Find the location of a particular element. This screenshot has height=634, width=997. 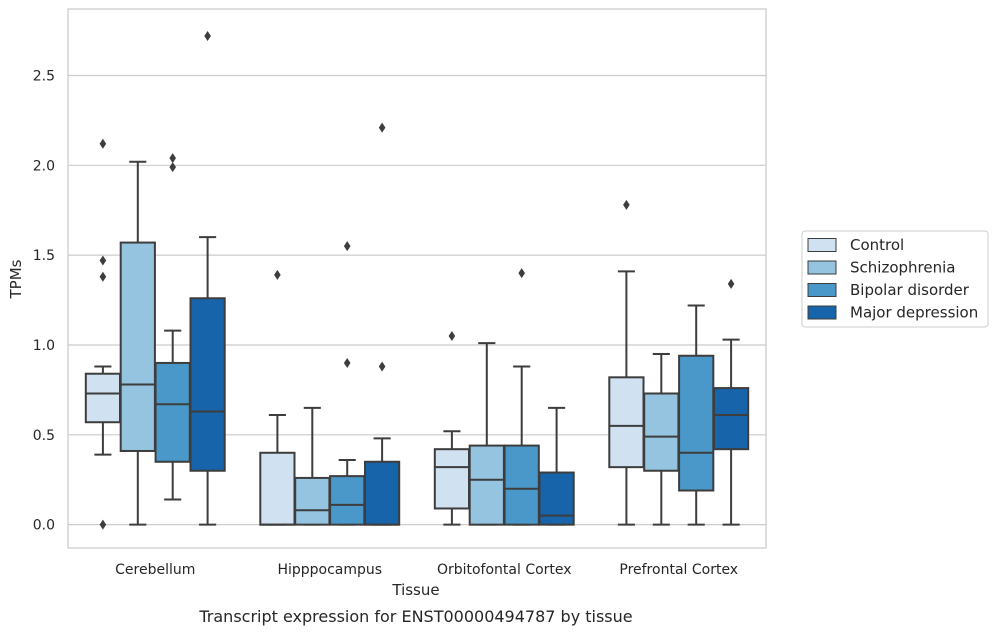

legend-label: Control is located at coordinates (877, 245).